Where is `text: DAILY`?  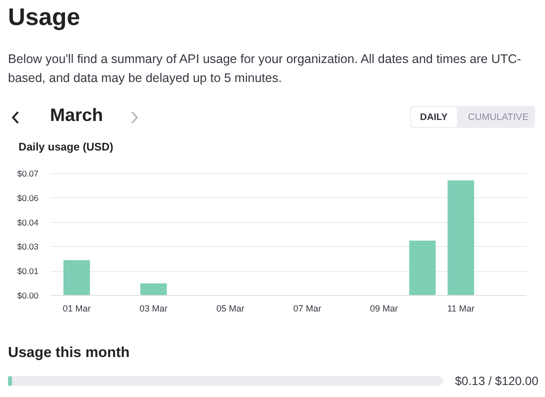
text: DAILY is located at coordinates (434, 117).